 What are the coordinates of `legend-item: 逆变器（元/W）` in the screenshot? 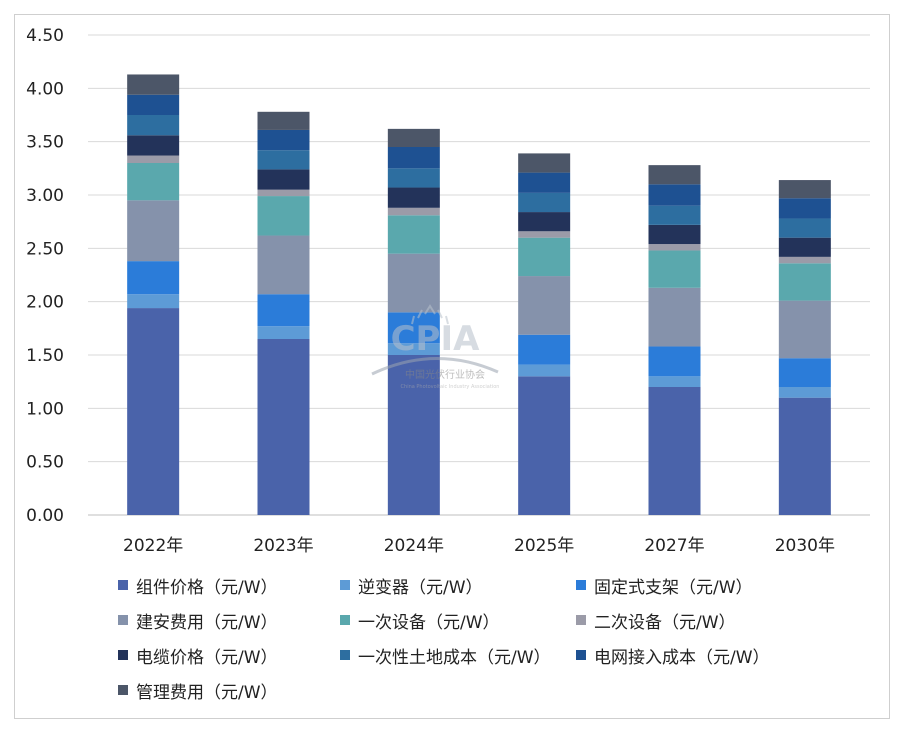 It's located at (411, 585).